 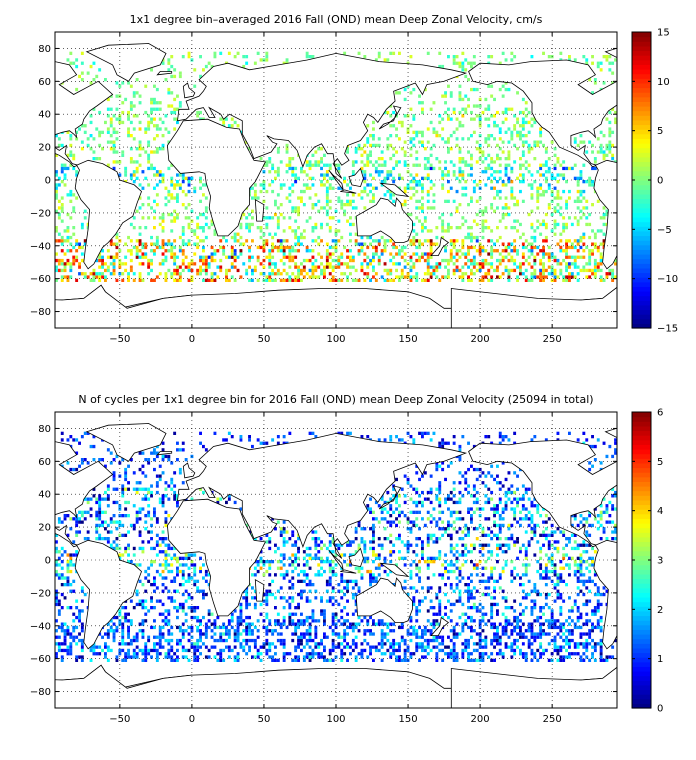 I want to click on x-tick-label: 150, so click(x=408, y=339).